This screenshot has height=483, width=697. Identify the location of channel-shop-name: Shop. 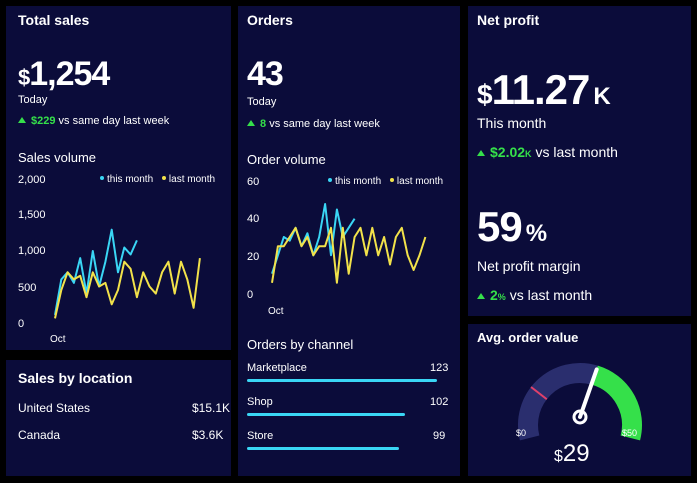
(260, 402).